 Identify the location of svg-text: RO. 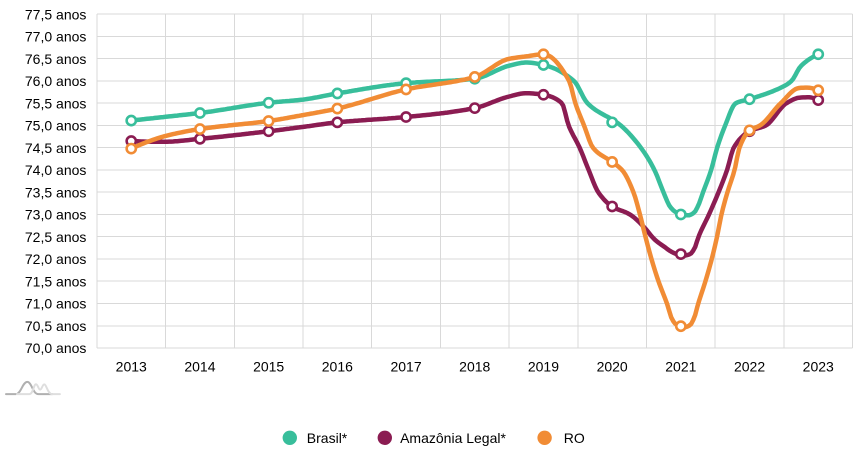
(574, 438).